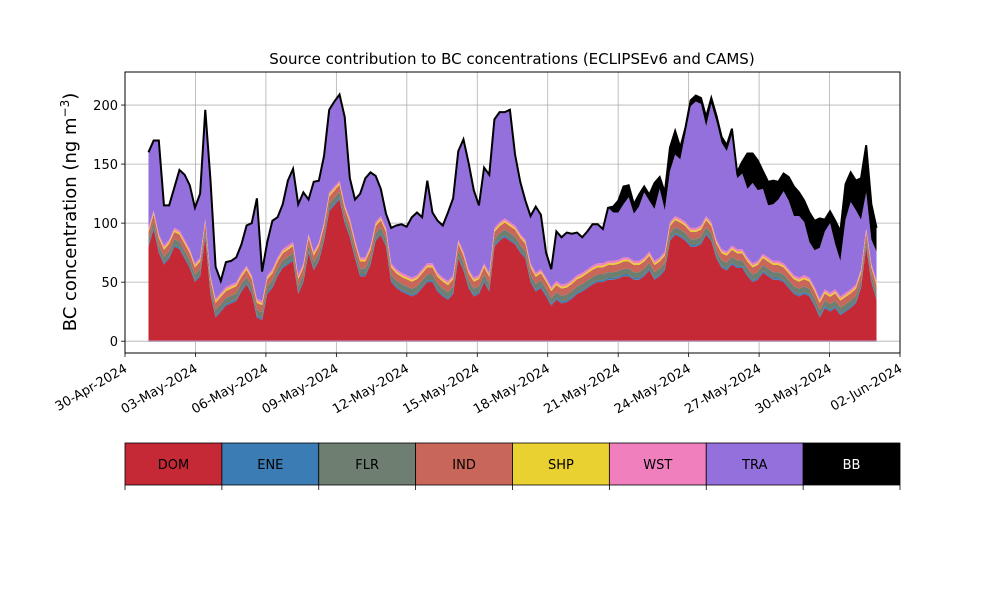 The image size is (1000, 600). I want to click on x-tick-label: 30-May-2024, so click(794, 389).